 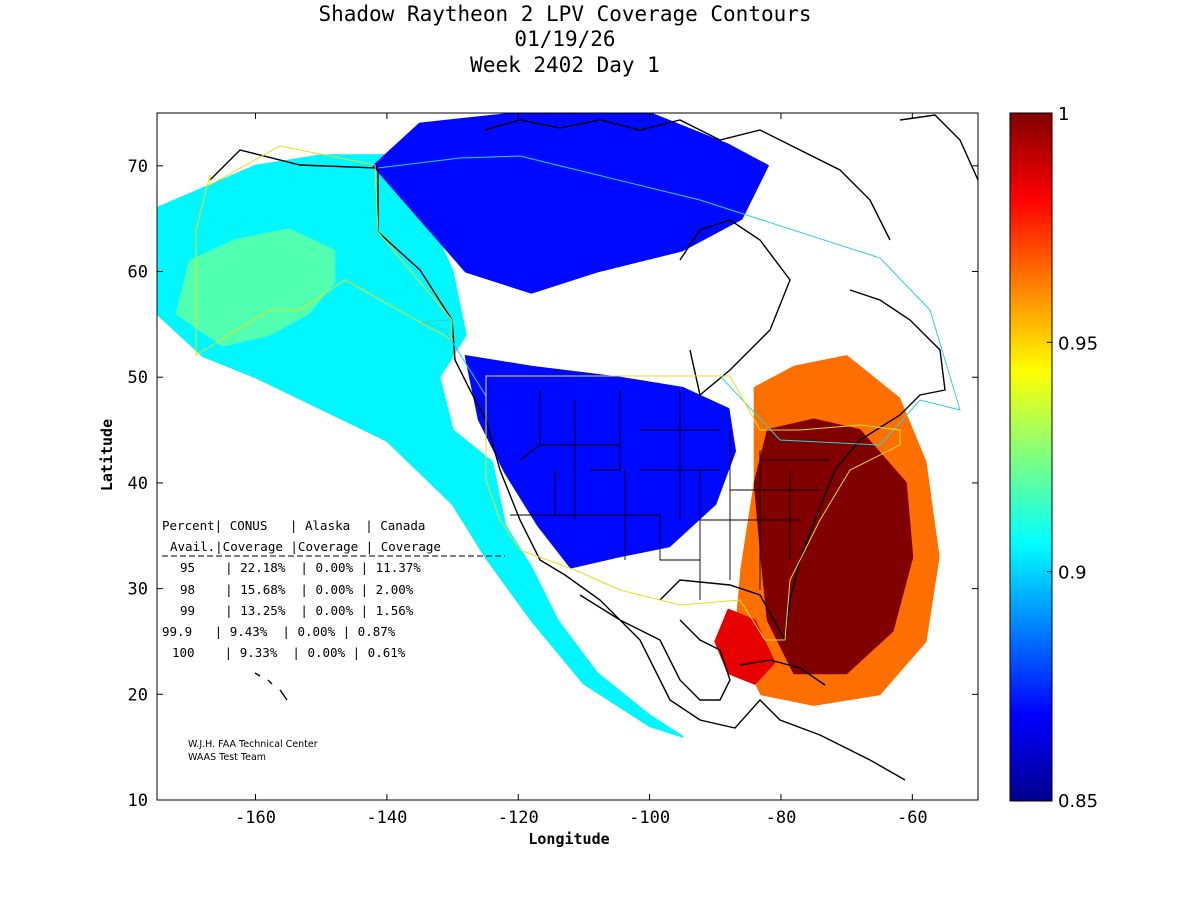 I want to click on y-tick-label-10: 10, so click(x=138, y=801).